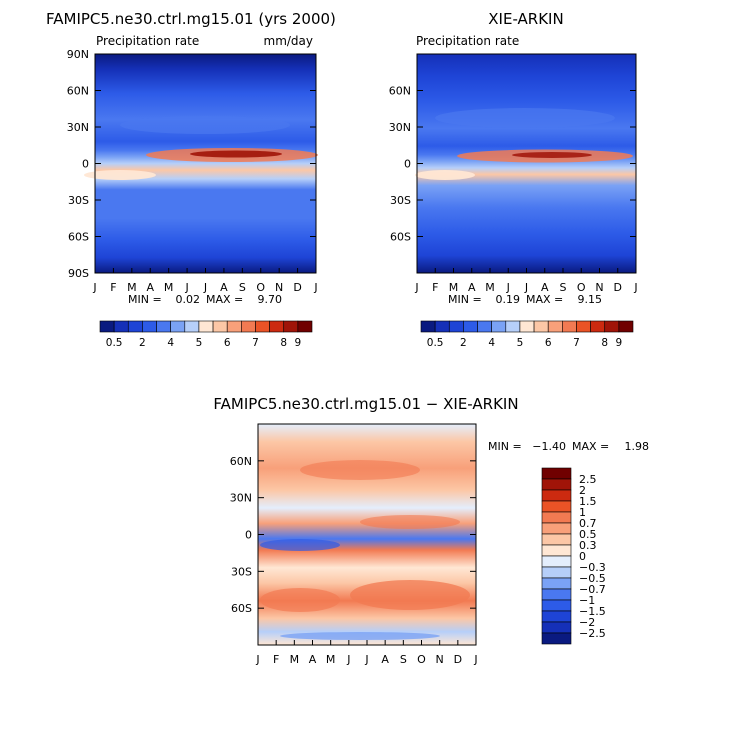  I want to click on panel-obs-min-label: MIN =, so click(465, 299).